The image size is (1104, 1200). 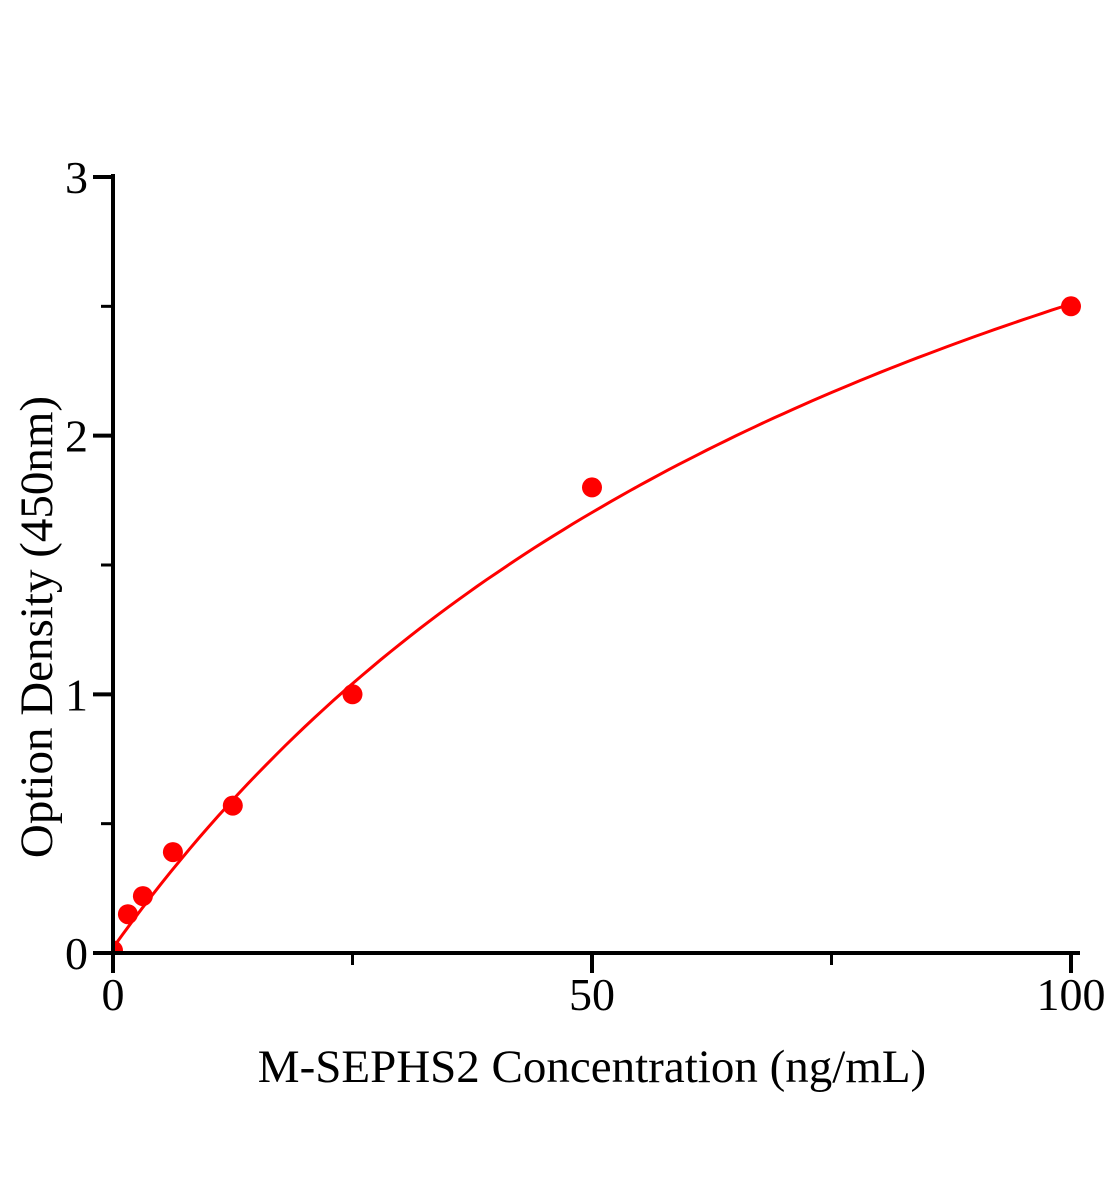 What do you see at coordinates (76, 436) in the screenshot?
I see `y-tick-label: 2` at bounding box center [76, 436].